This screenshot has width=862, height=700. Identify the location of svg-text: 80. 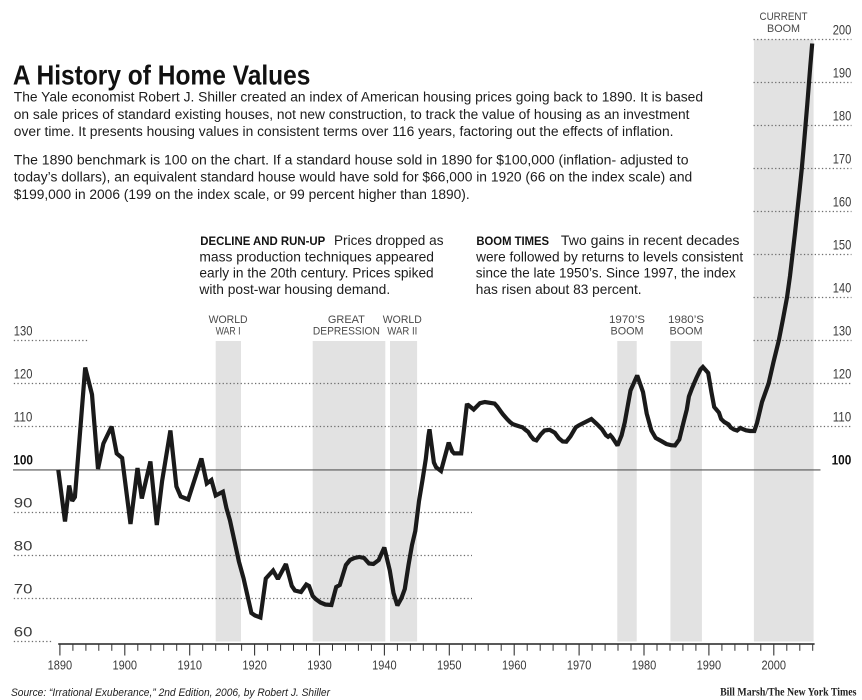
(23, 546).